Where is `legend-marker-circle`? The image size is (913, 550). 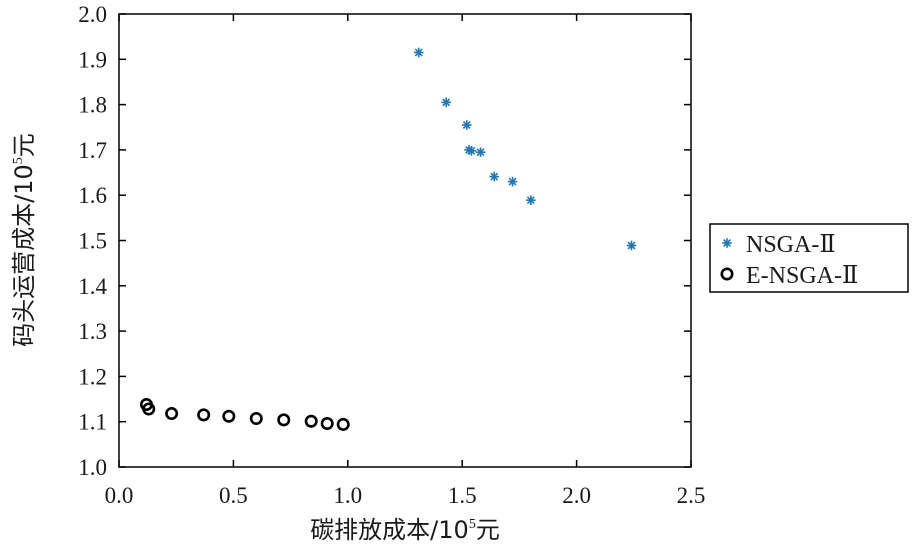
legend-marker-circle is located at coordinates (727, 274).